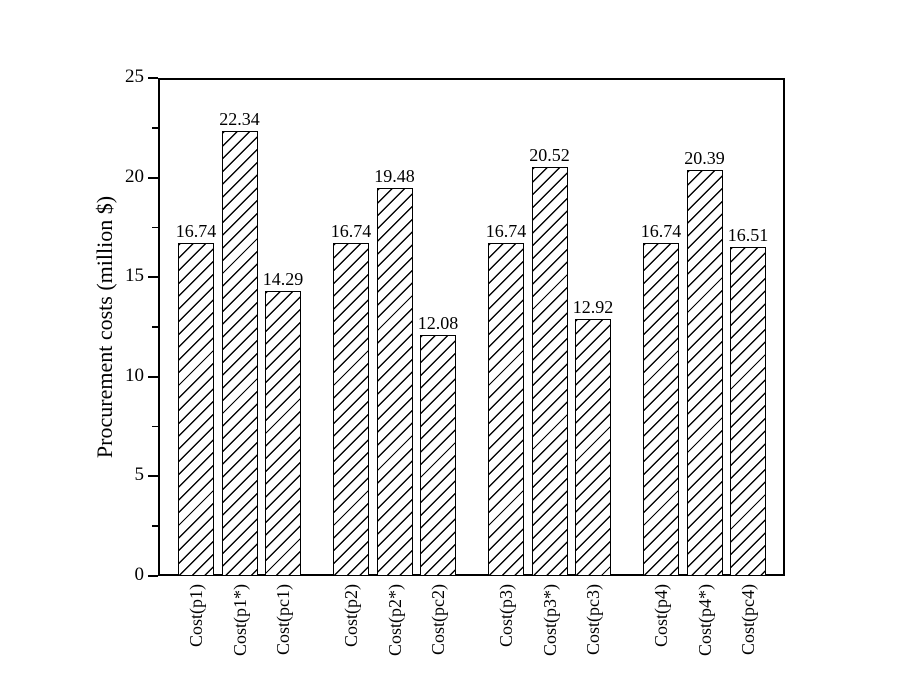  I want to click on bar-value-label: 20.52, so click(549, 155).